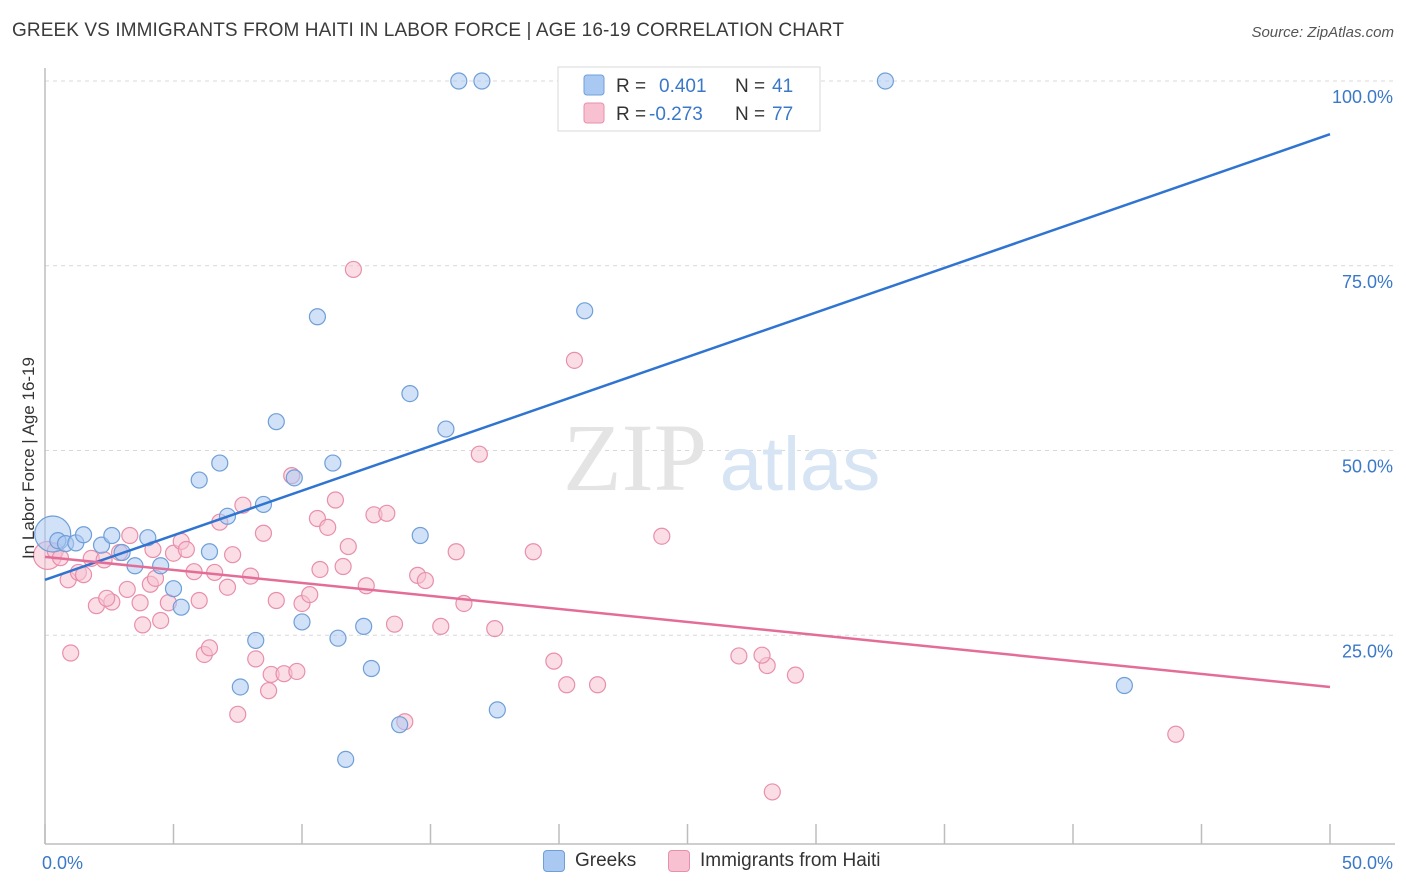 The image size is (1406, 892). Describe the element at coordinates (782, 86) in the screenshot. I see `greeks-n-value: 41` at that location.